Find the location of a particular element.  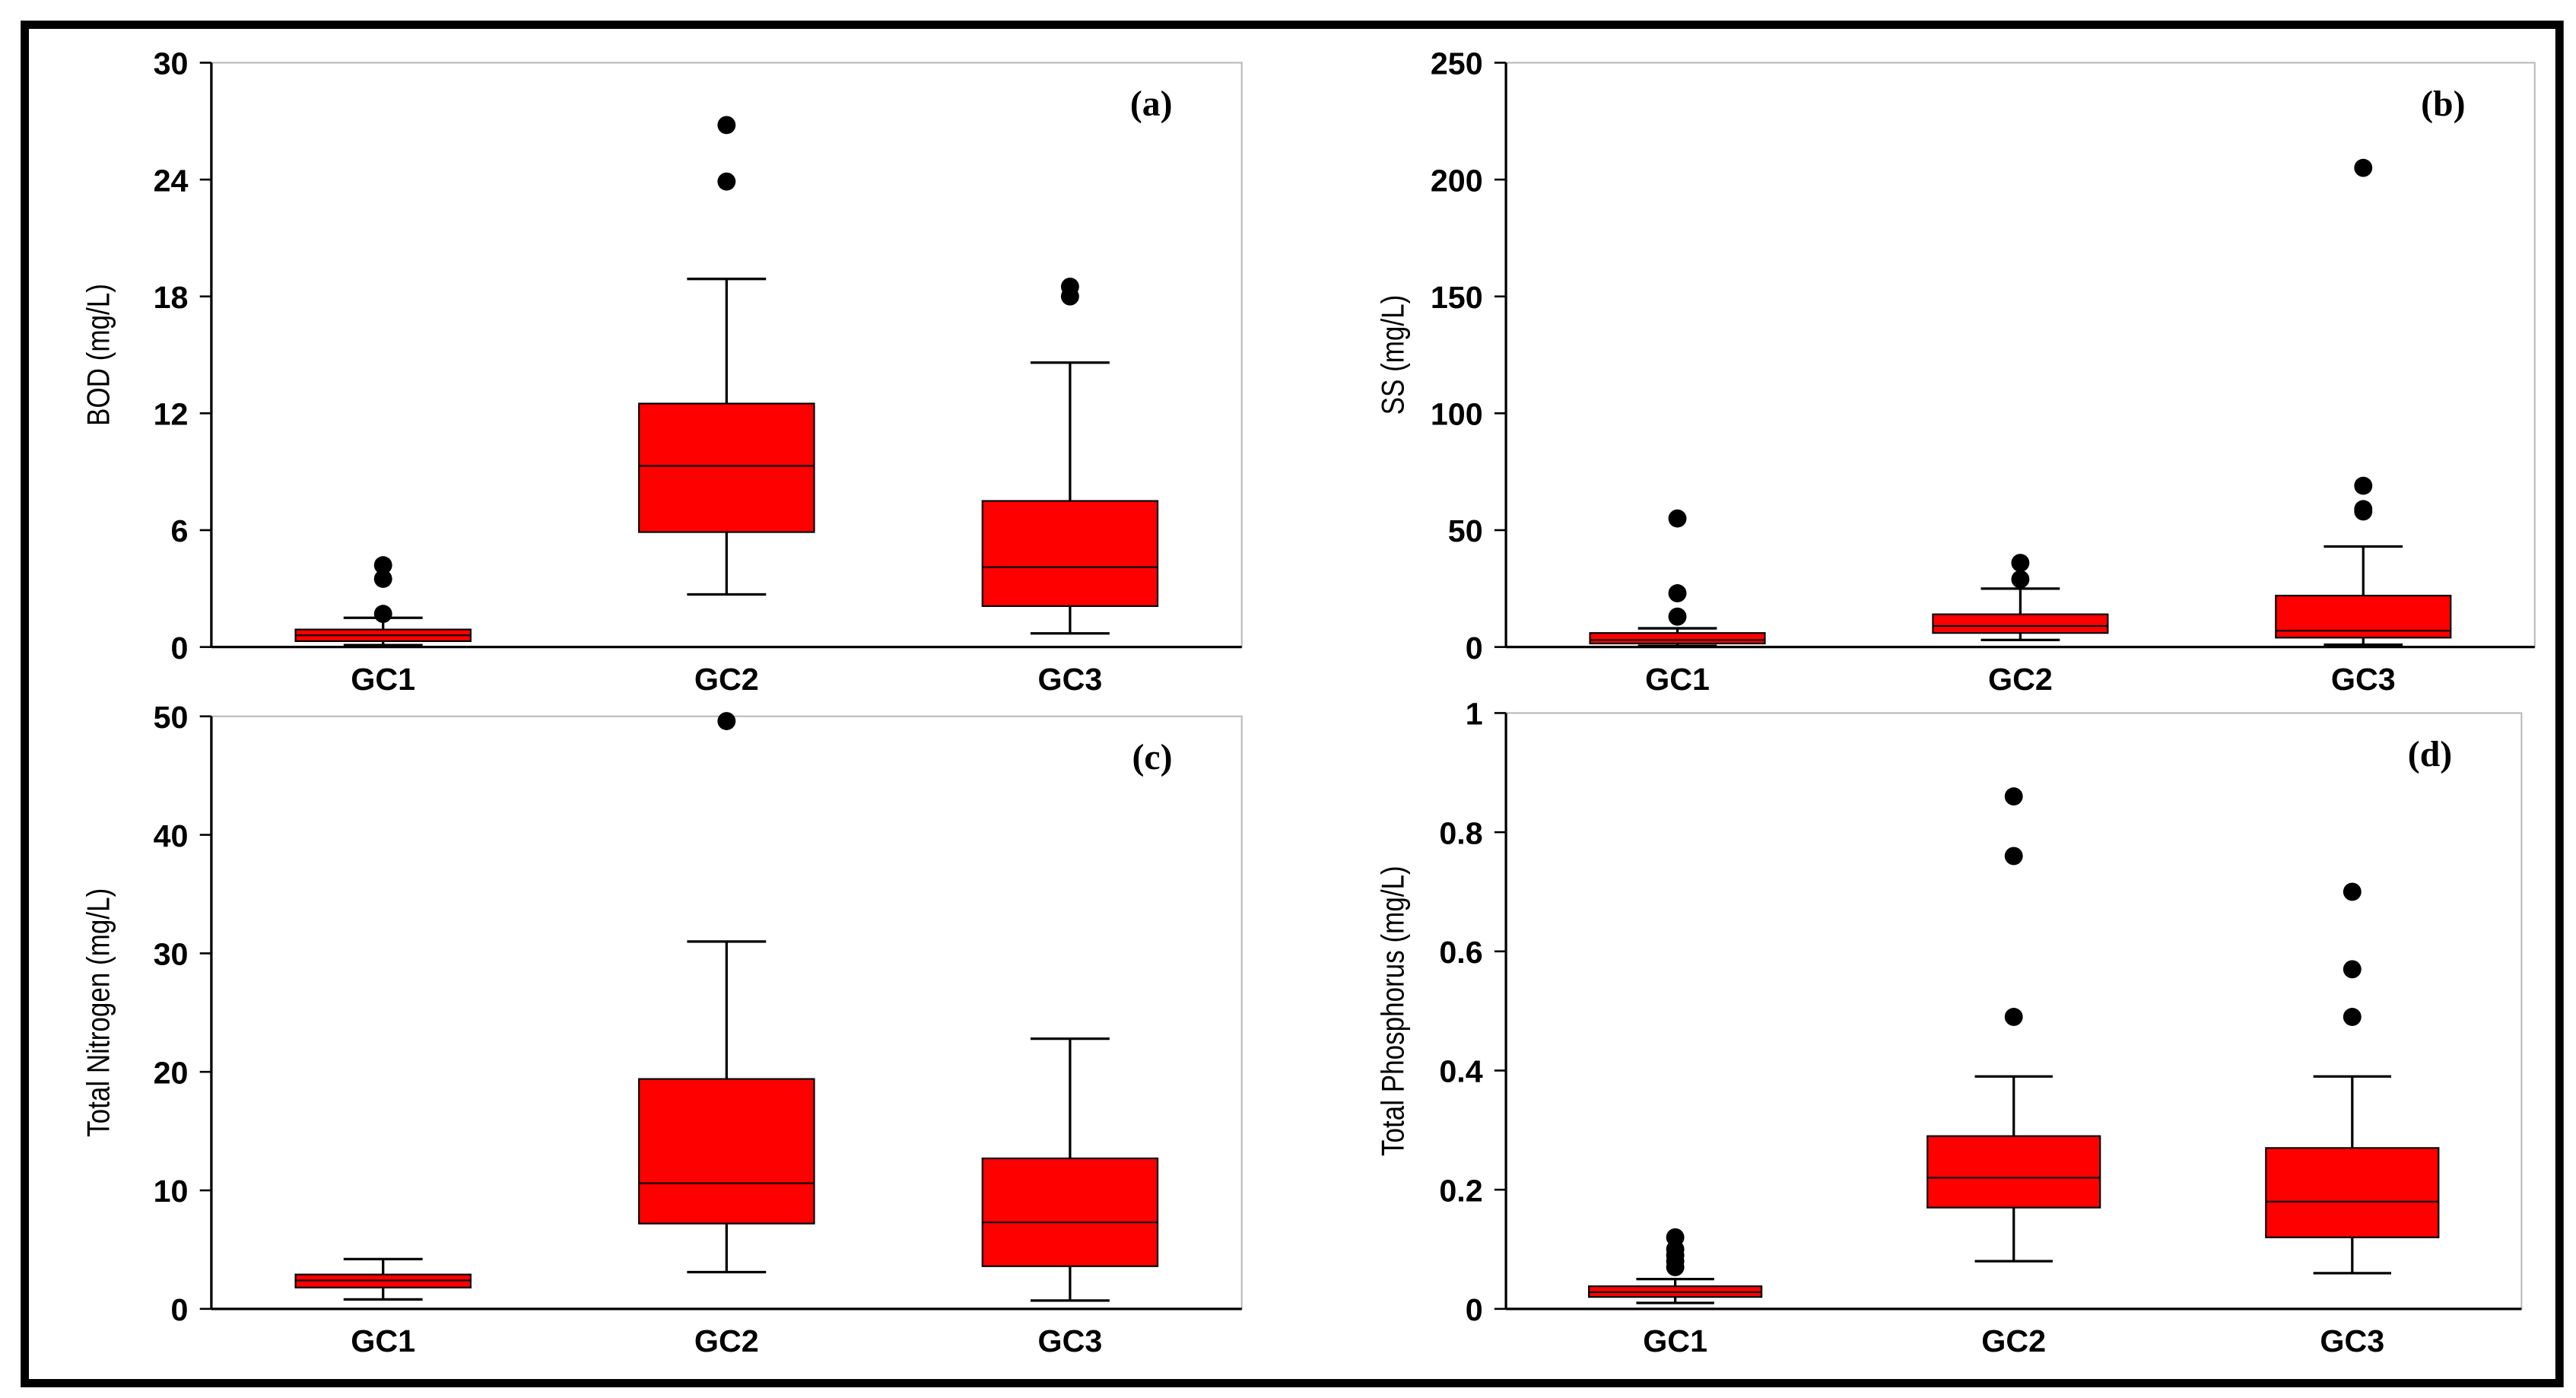

y-tick-label: 40 is located at coordinates (171, 835).